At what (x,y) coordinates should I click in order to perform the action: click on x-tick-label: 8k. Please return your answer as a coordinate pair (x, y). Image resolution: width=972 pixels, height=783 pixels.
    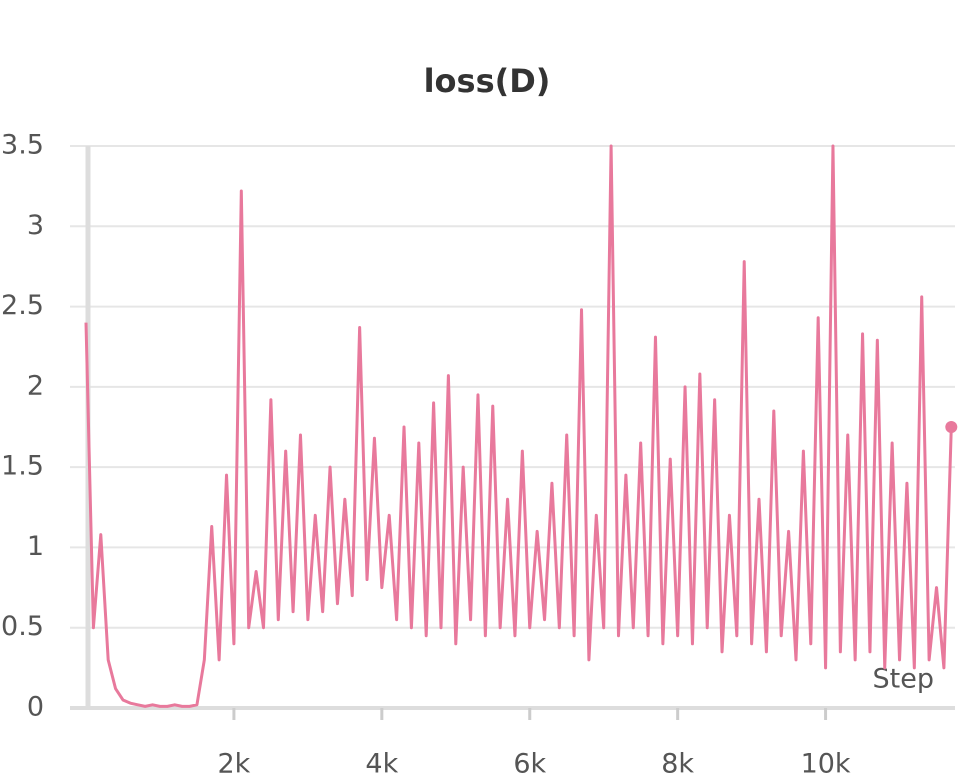
    Looking at the image, I should click on (677, 764).